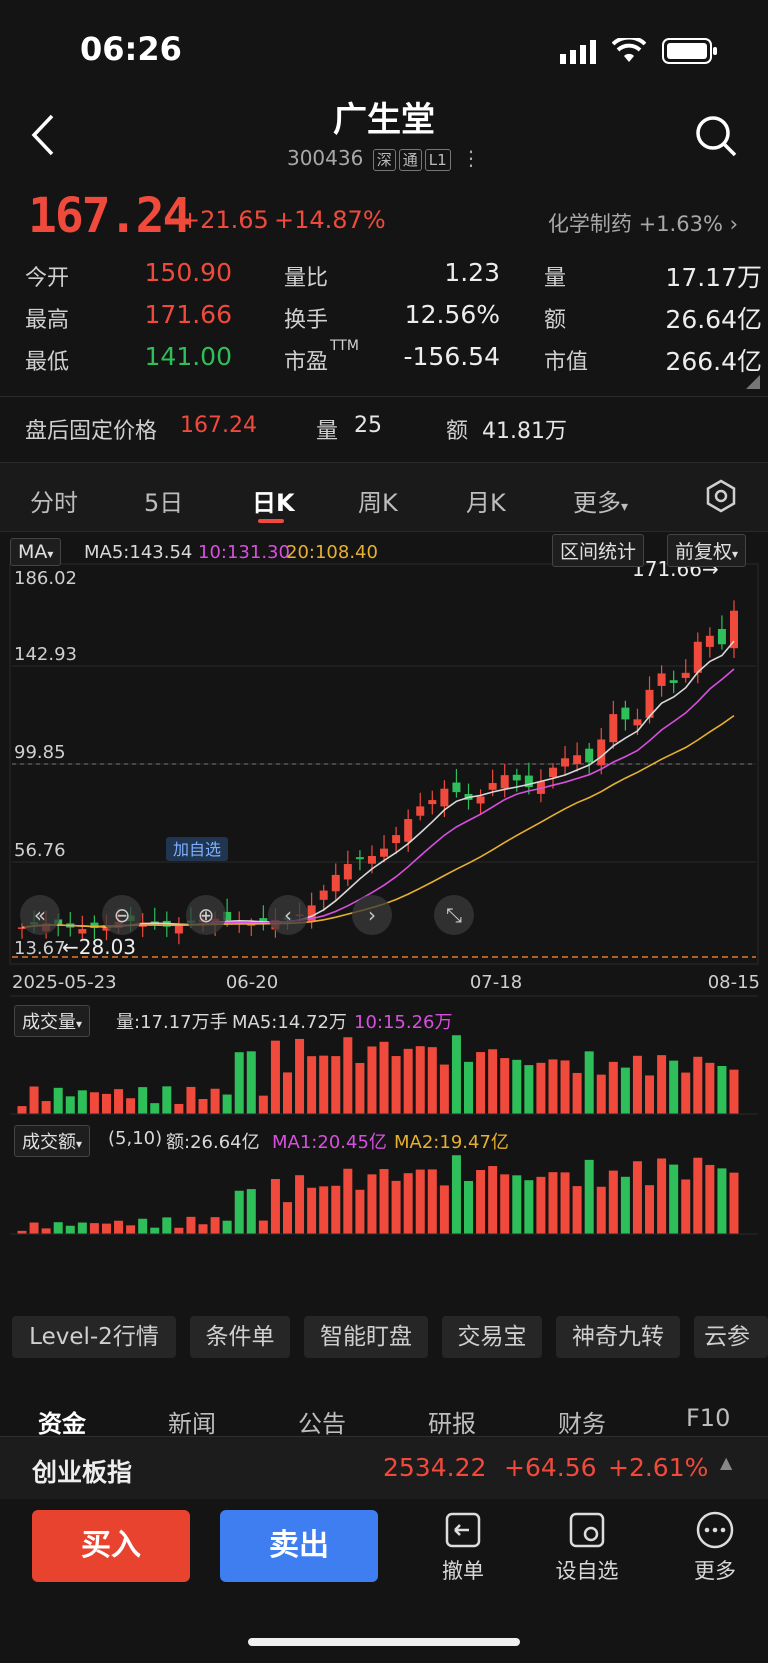 The image size is (768, 1663). I want to click on ma-selector-label: MA, so click(33, 552).